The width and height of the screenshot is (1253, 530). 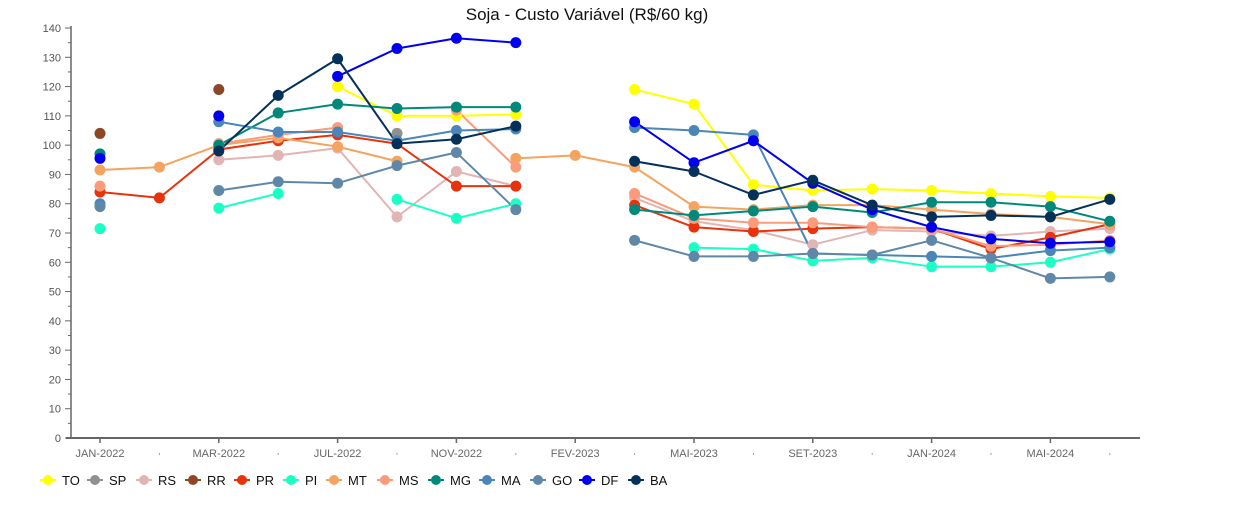 What do you see at coordinates (551, 480) in the screenshot?
I see `legend-item-go: GO` at bounding box center [551, 480].